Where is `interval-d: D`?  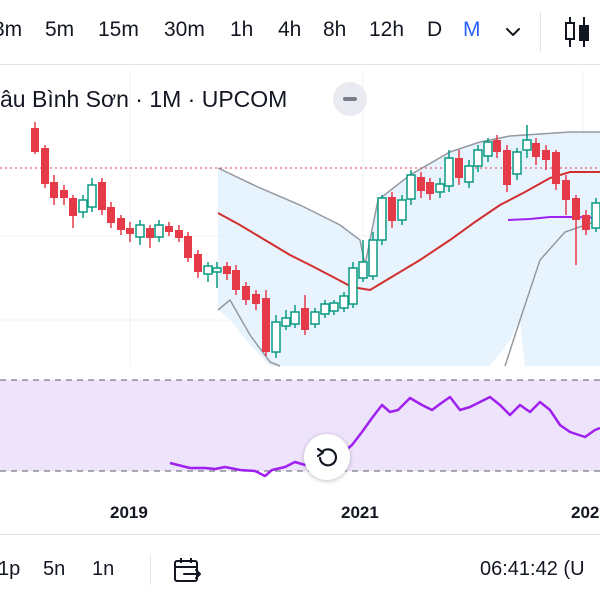 interval-d: D is located at coordinates (435, 29).